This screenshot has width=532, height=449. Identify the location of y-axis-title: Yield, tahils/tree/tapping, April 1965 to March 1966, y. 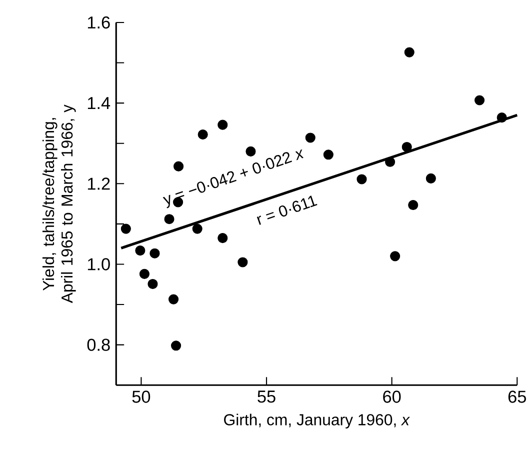
(59, 204).